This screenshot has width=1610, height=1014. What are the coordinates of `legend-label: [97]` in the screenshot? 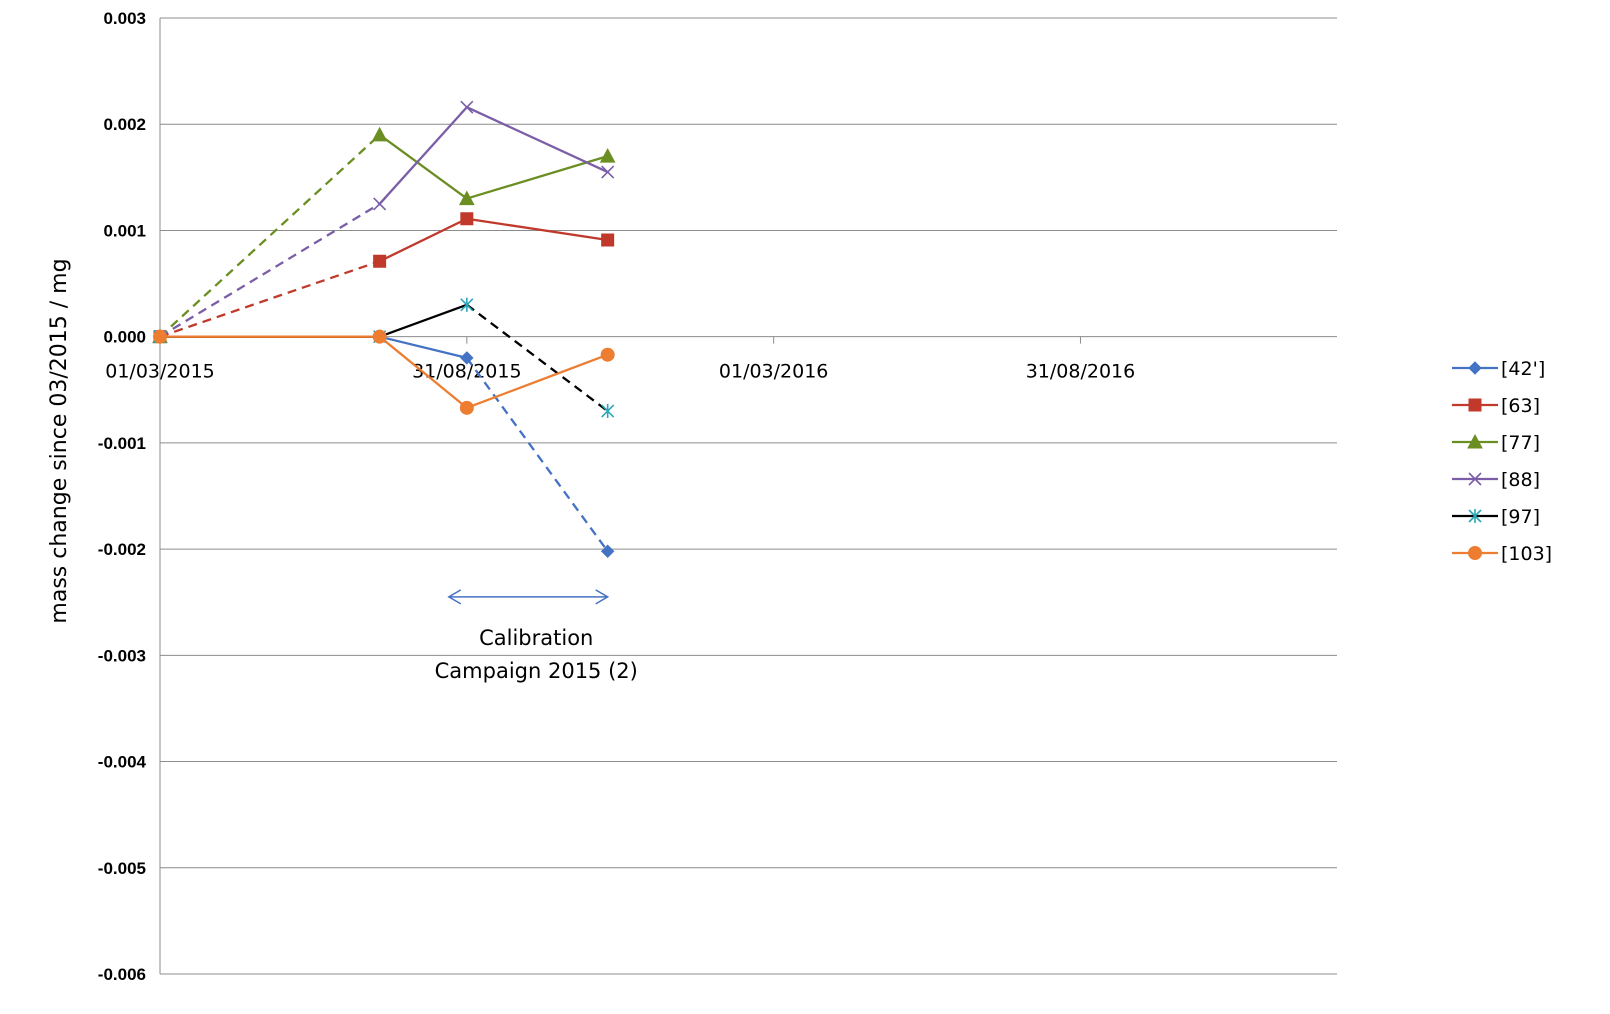 It's located at (1520, 517).